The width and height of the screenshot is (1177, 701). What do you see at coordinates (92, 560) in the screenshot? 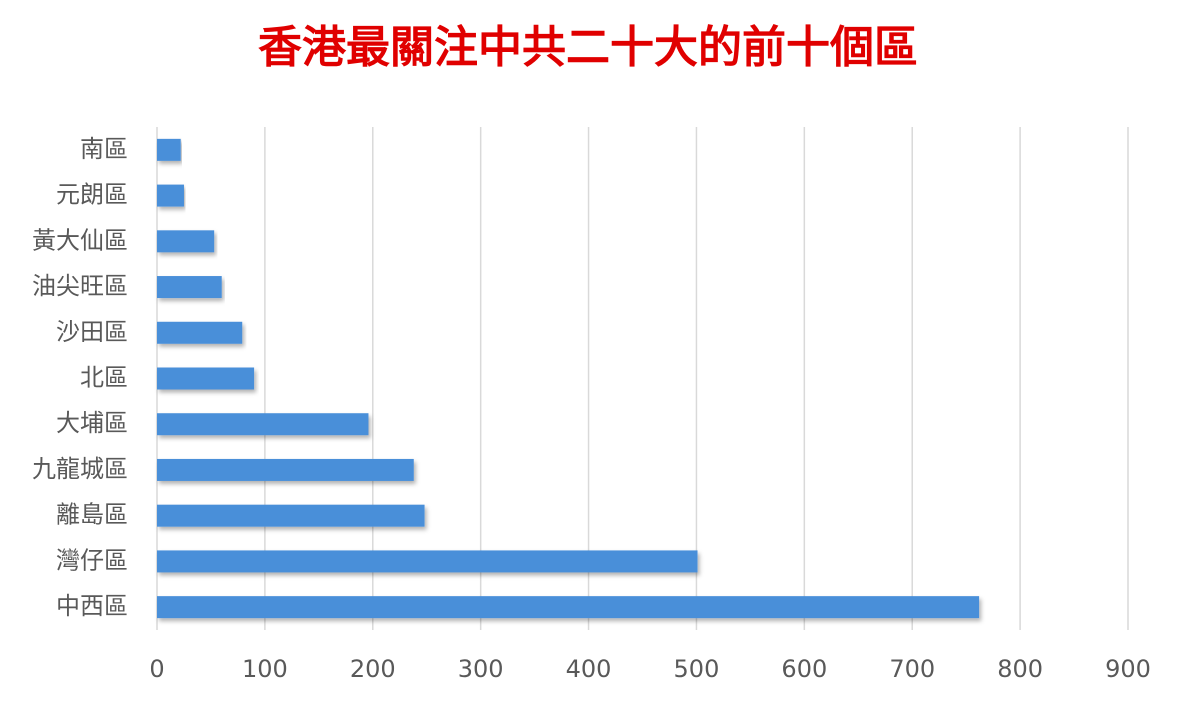
I see `y-tick-label: 灣仔區` at bounding box center [92, 560].